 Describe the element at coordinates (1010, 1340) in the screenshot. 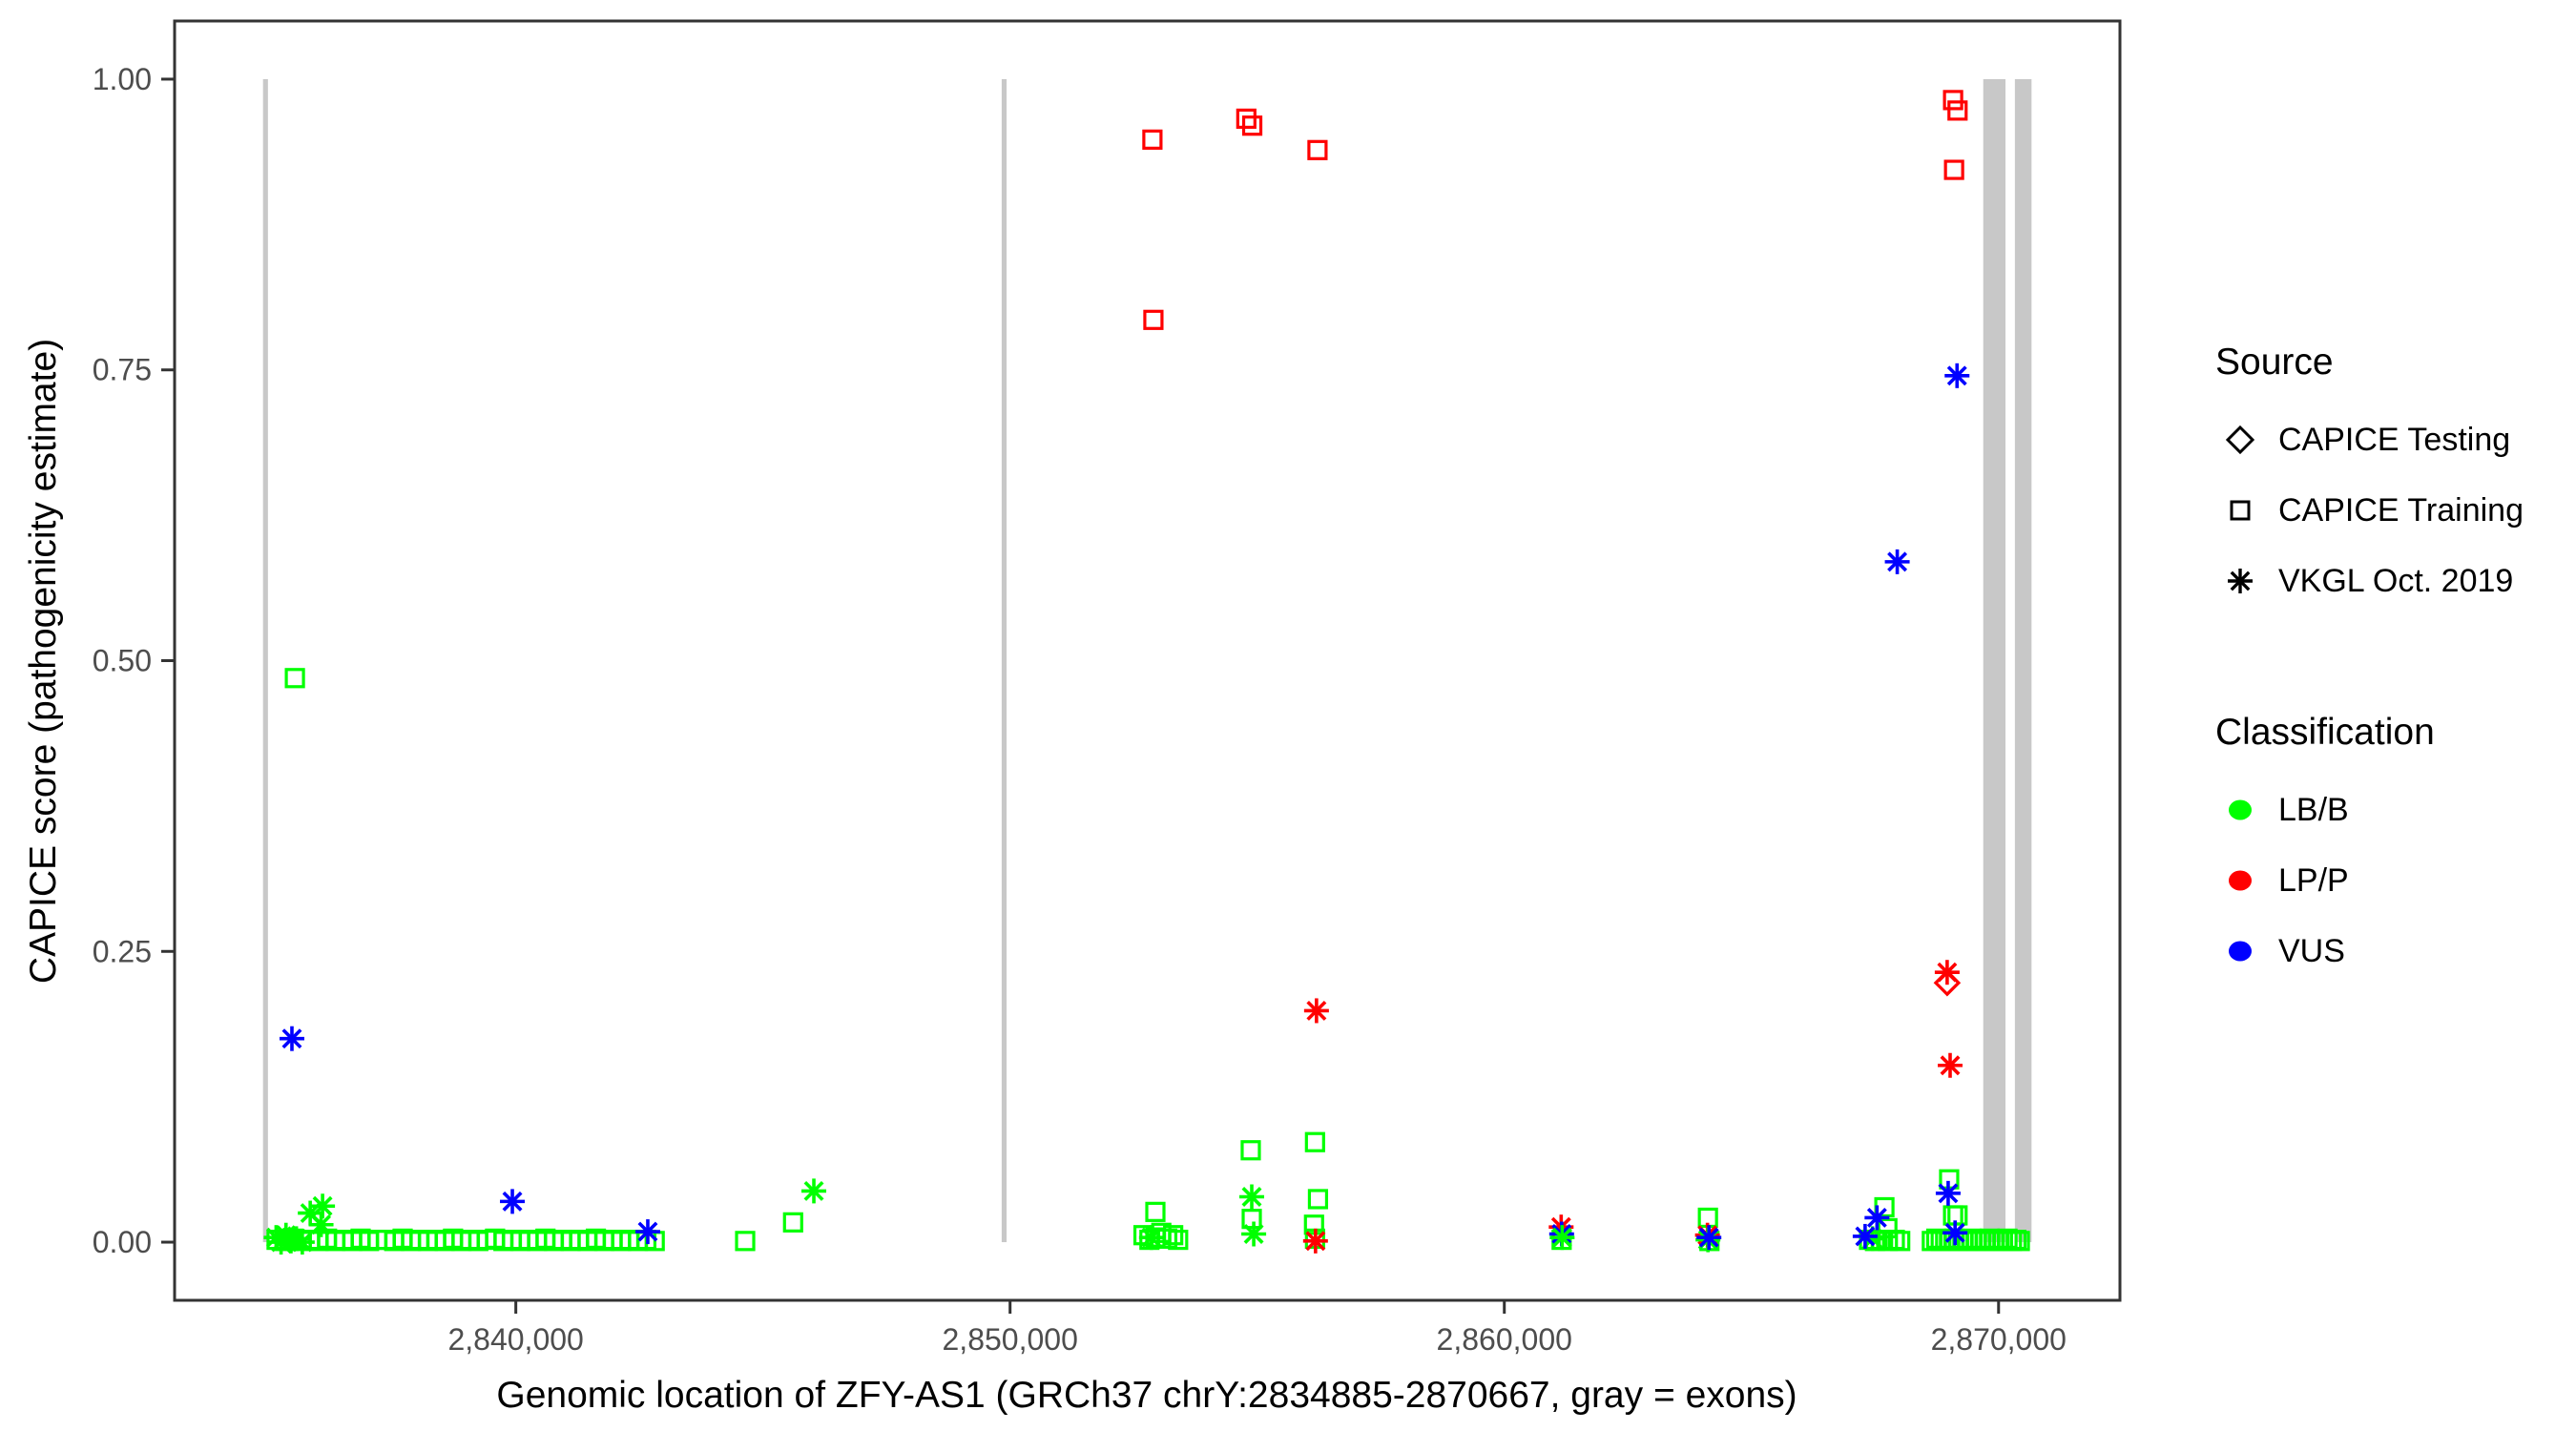

I see `x-tick-label: 2,850,000` at that location.